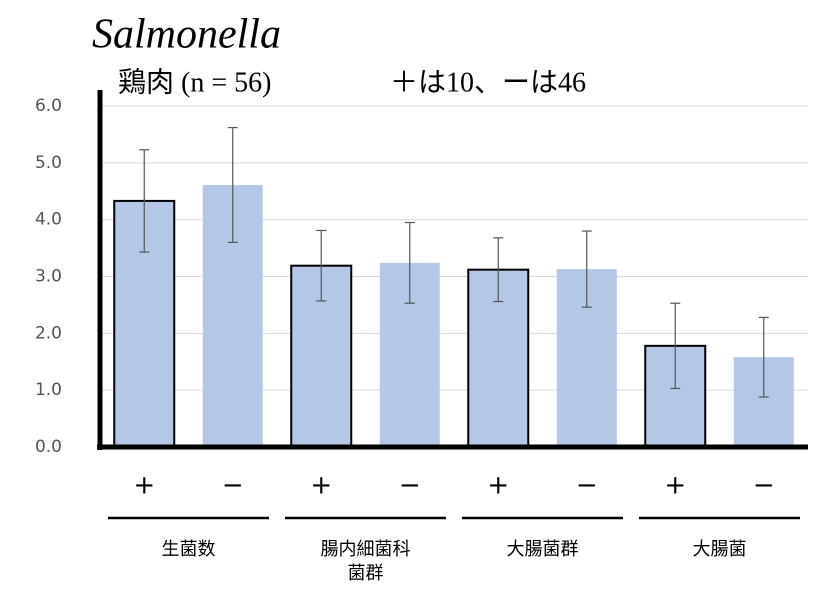  Describe the element at coordinates (543, 549) in the screenshot. I see `group-label: 大腸菌群` at that location.